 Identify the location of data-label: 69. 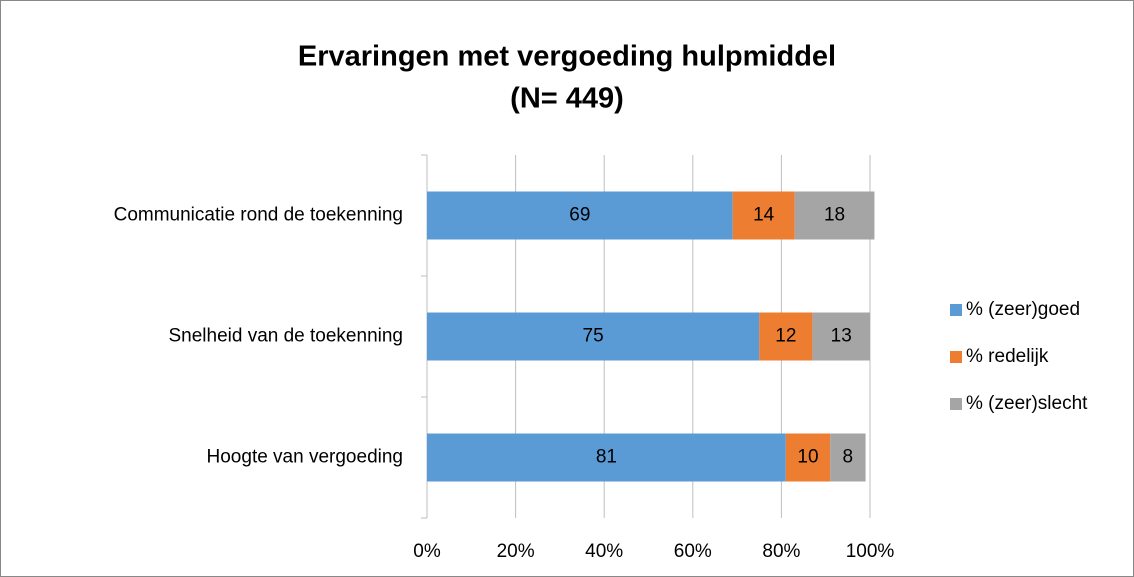
(579, 215).